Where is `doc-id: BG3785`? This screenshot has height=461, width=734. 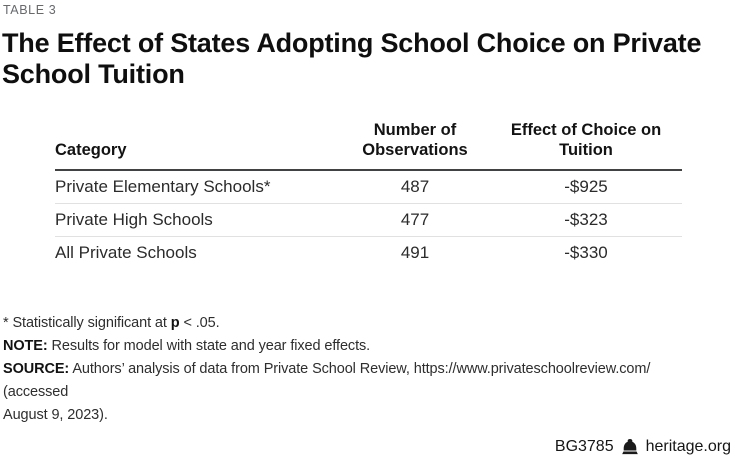 doc-id: BG3785 is located at coordinates (584, 446).